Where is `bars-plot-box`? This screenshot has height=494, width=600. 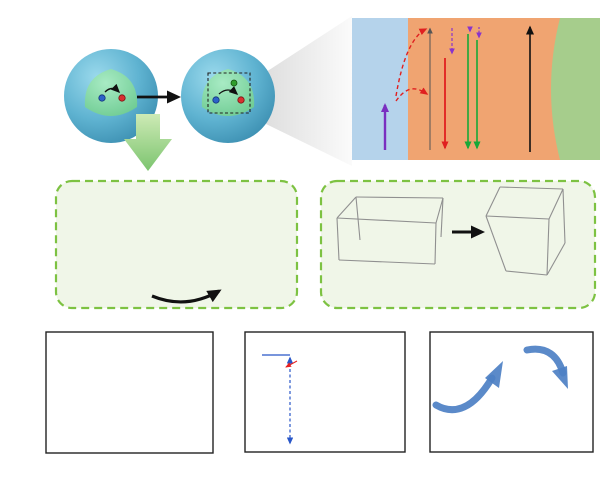
bars-plot-box is located at coordinates (511, 392).